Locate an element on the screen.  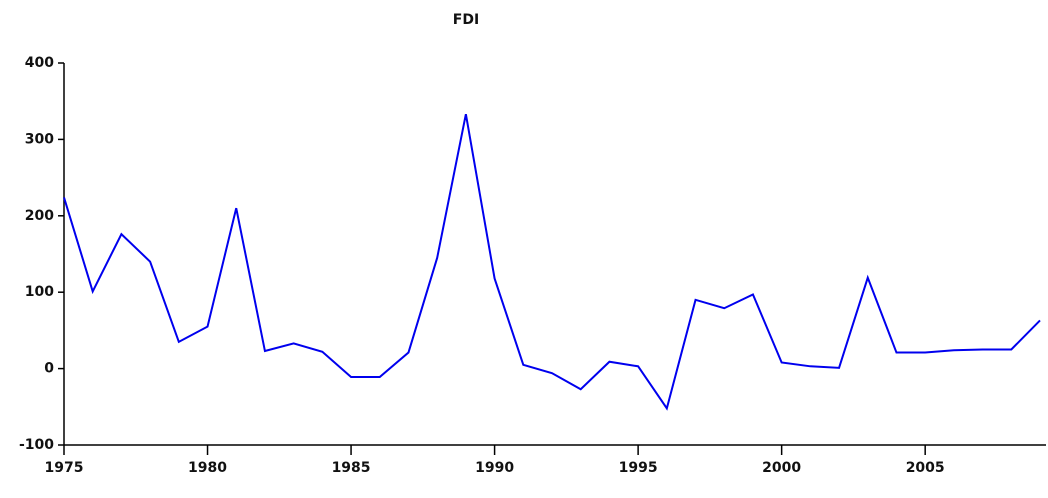
x-tick-label: 1975 is located at coordinates (64, 468).